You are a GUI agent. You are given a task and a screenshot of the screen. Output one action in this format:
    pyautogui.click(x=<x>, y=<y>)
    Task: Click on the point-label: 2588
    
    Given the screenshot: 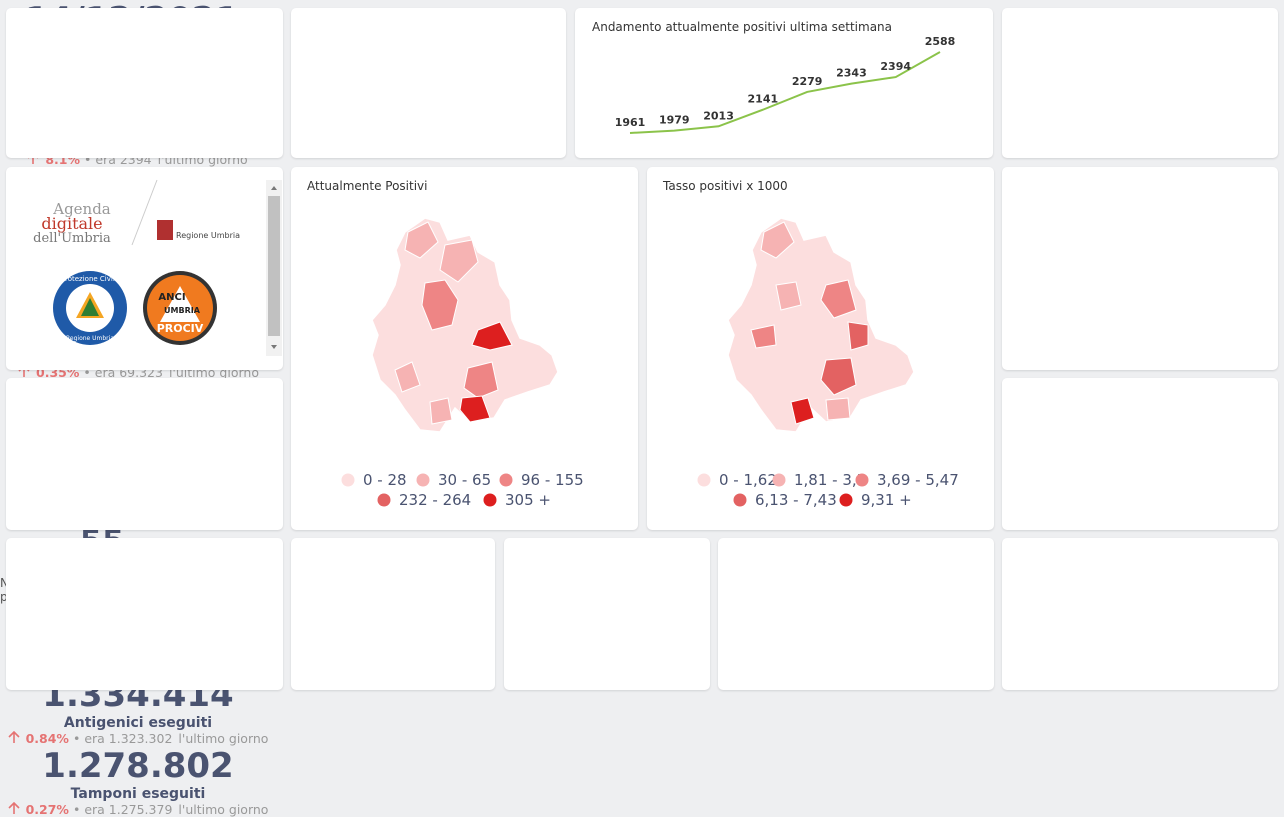 What is the action you would take?
    pyautogui.click(x=940, y=41)
    